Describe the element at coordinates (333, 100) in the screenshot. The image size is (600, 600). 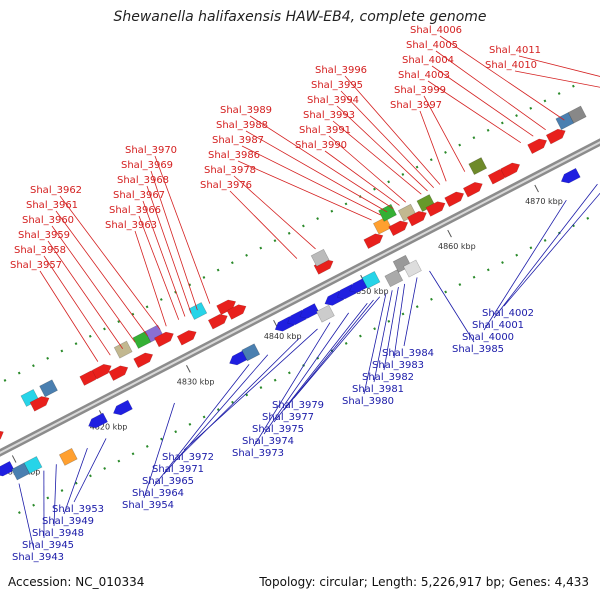
I see `forward-gene-label: Shal_3994` at that location.